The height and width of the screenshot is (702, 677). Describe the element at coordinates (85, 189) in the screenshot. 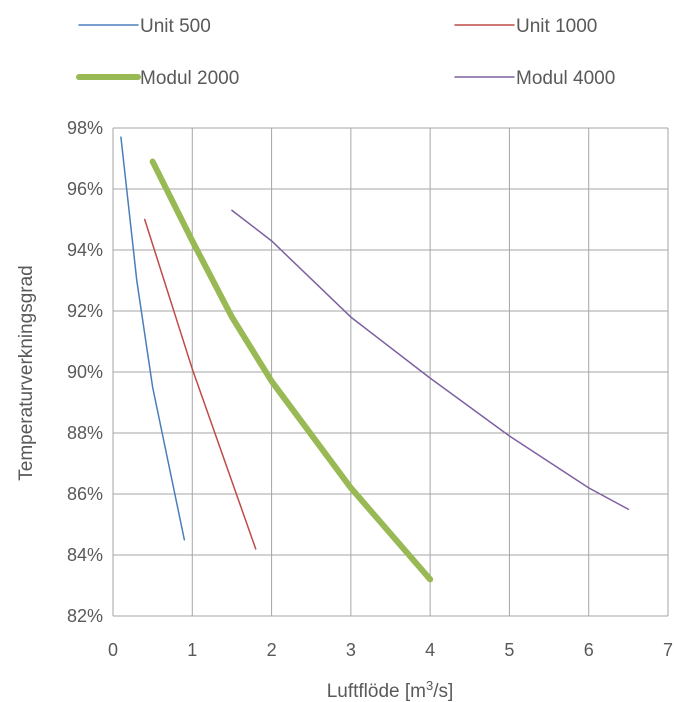

I see `y-tick-label: 96%` at that location.